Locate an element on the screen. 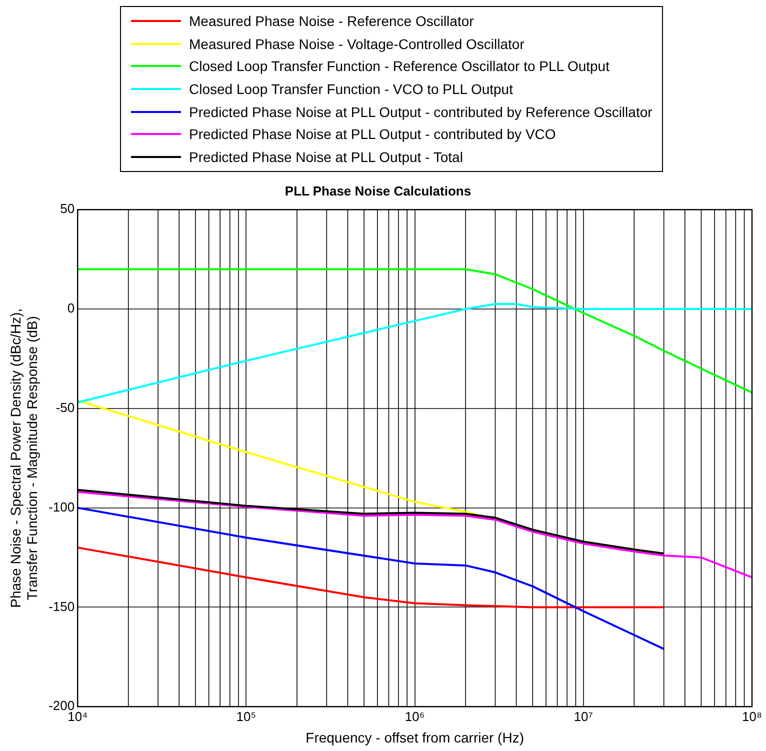  x-tick-label: 10⁶ is located at coordinates (414, 716).